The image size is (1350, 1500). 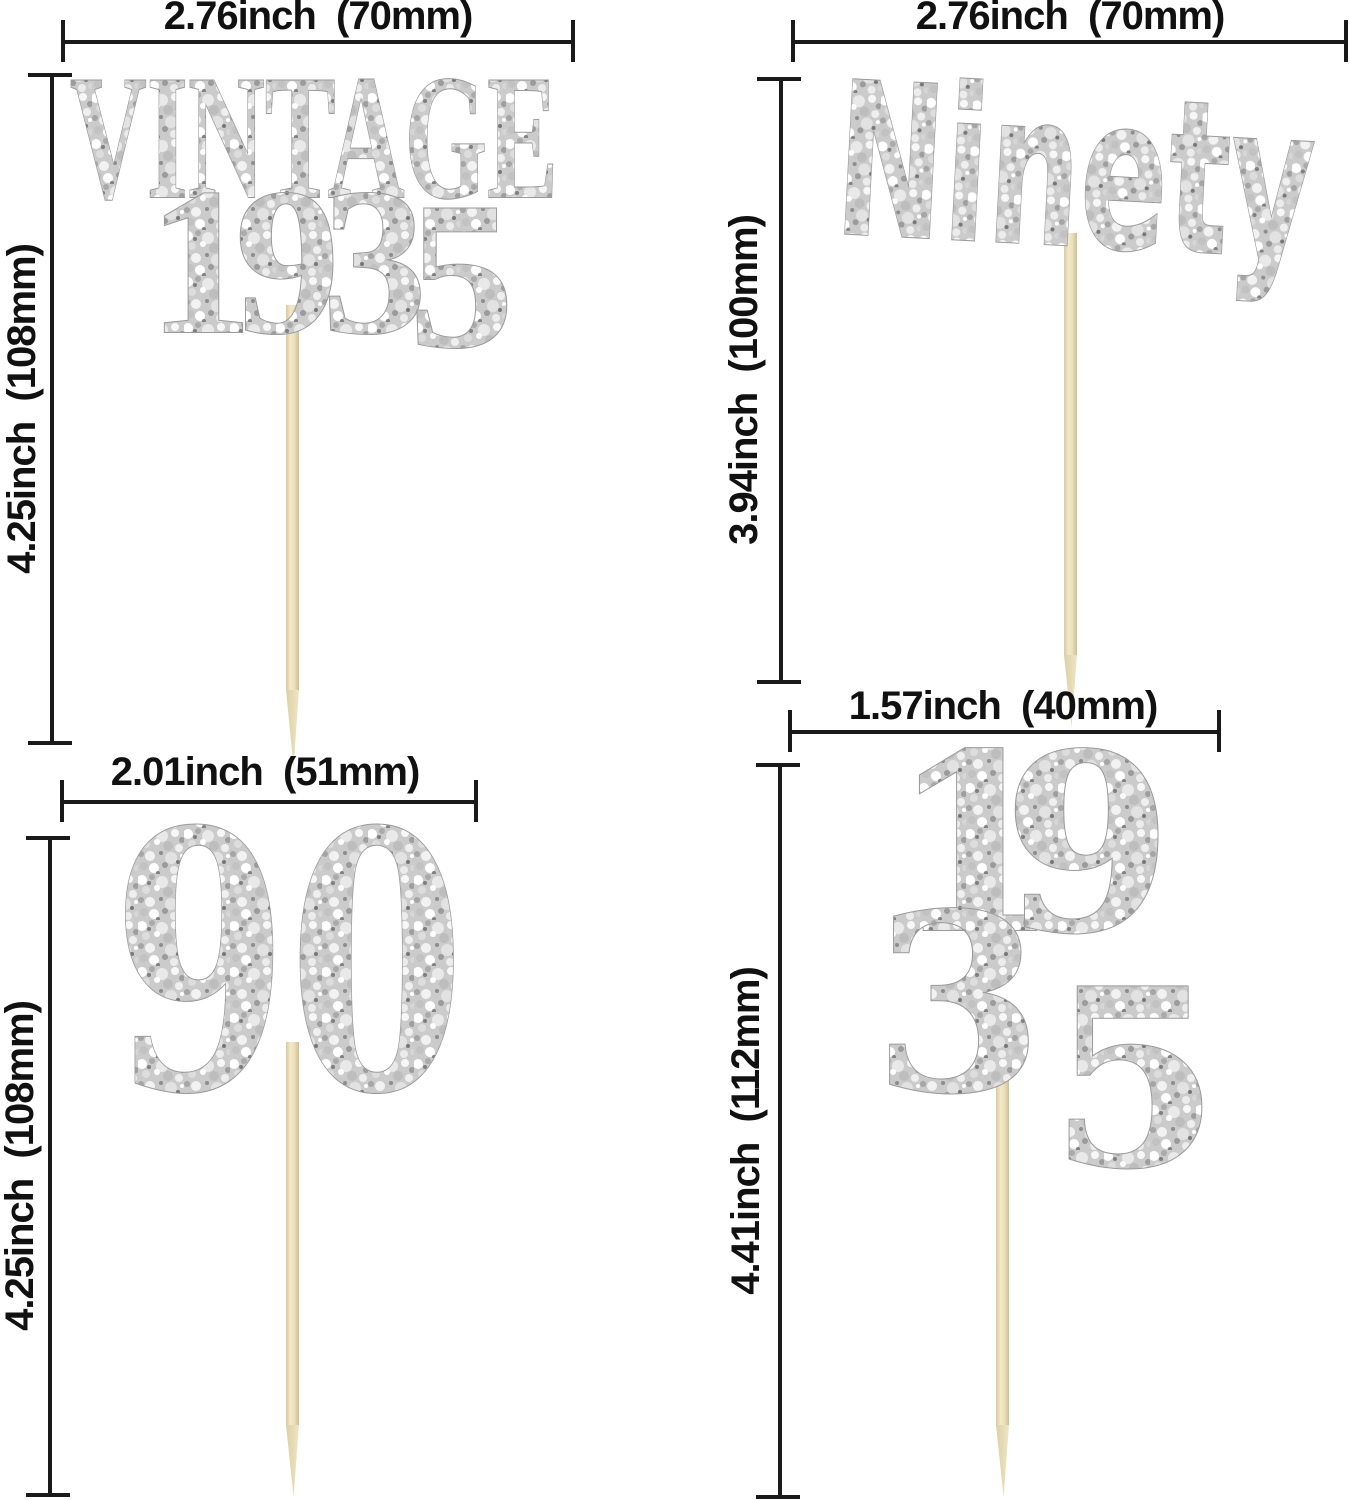 I want to click on height-dimension-label-vintage: 4.25inch (108mm), so click(x=22, y=409).